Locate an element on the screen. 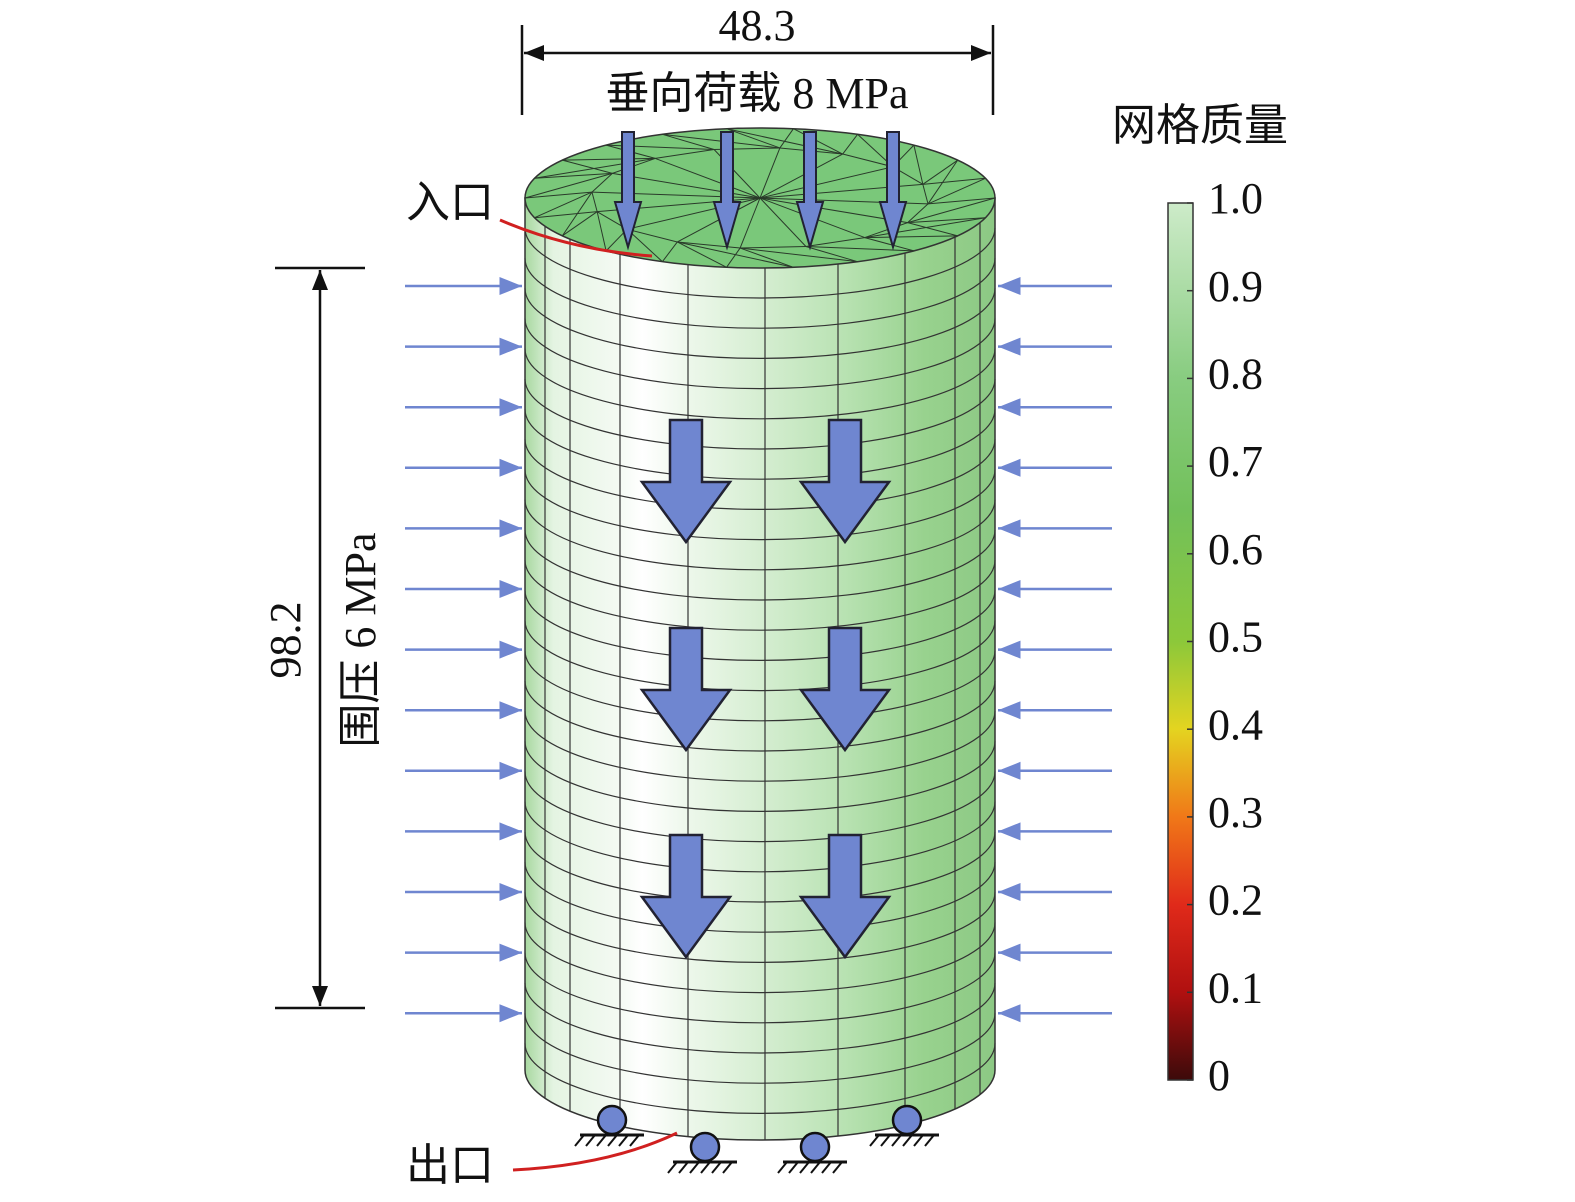  confining-label: 围压 6 MPa is located at coordinates (360, 639).